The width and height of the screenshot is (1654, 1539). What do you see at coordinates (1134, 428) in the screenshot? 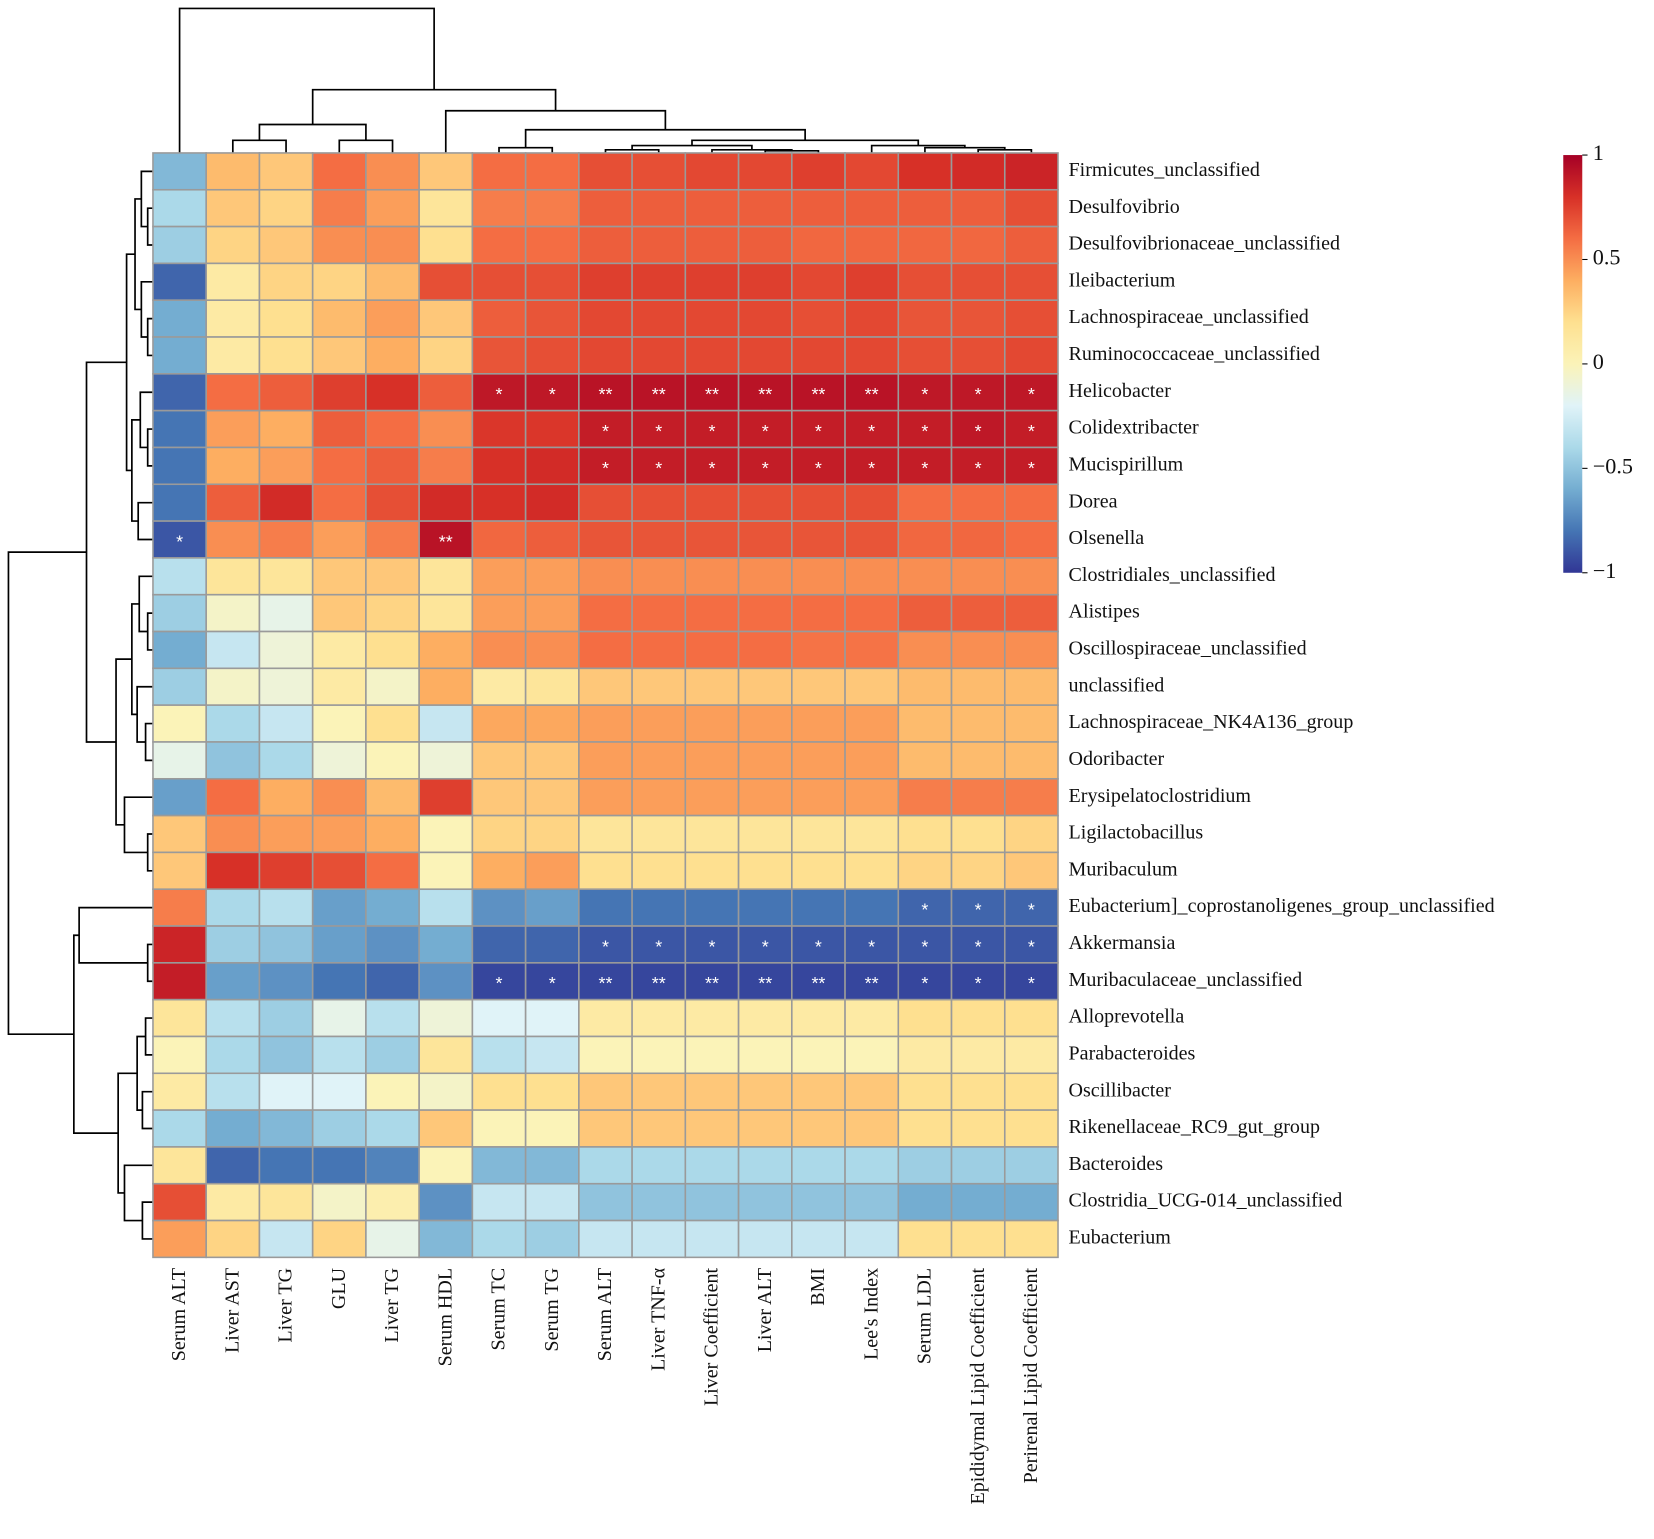
I see `row-label: Colidextribacter` at bounding box center [1134, 428].